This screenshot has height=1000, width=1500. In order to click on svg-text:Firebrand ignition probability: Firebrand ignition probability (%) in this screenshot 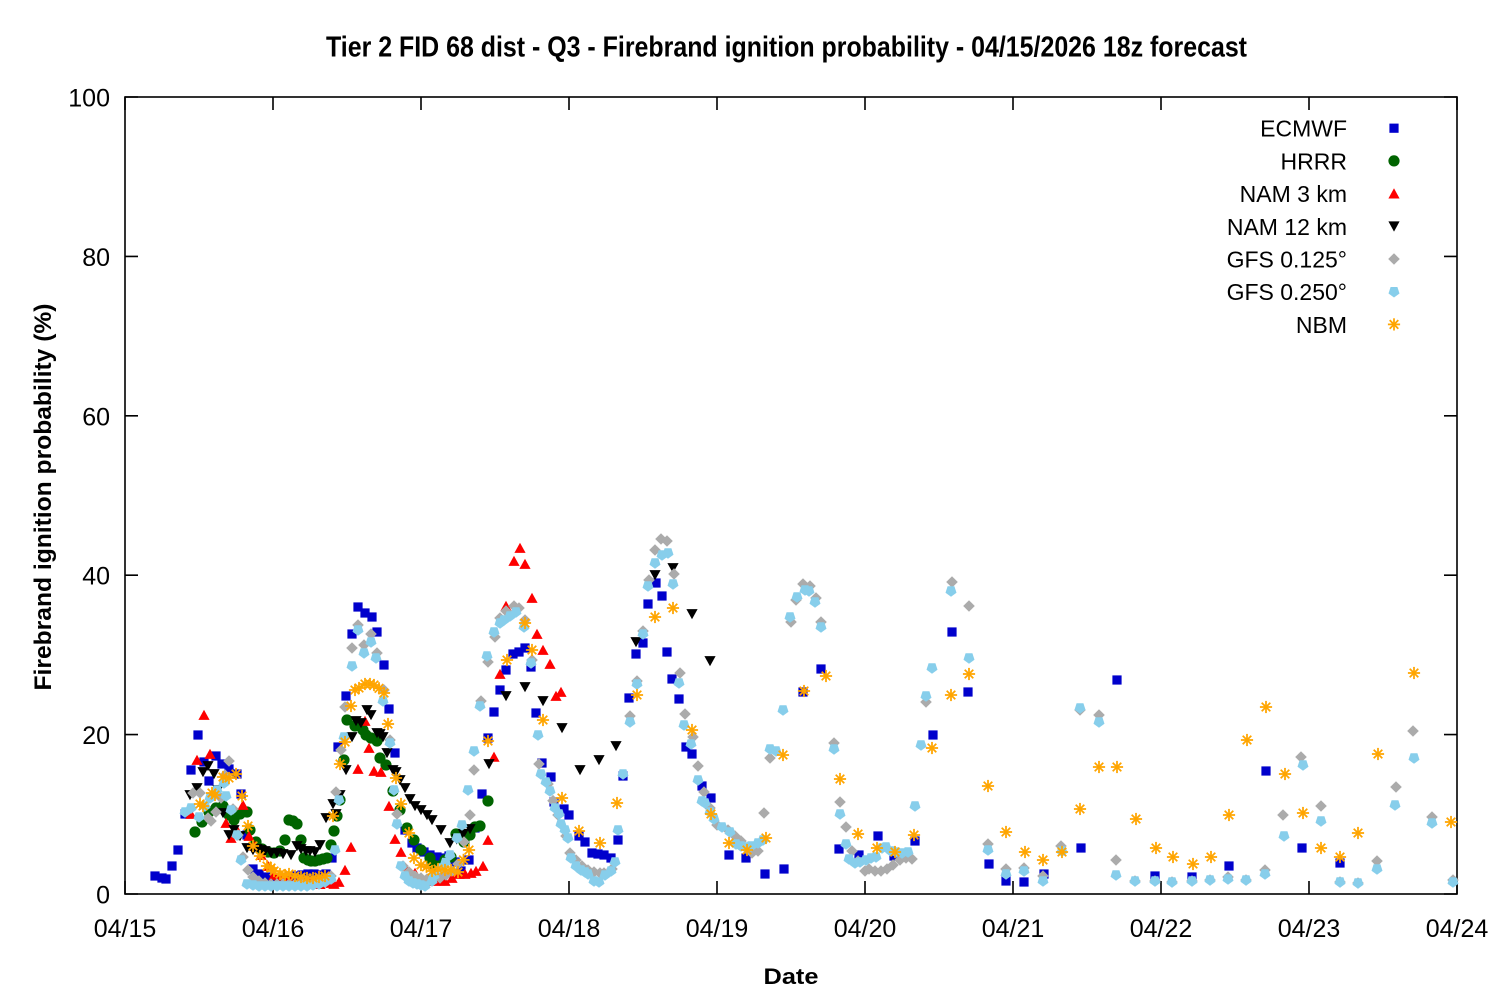, I will do `click(43, 497)`.